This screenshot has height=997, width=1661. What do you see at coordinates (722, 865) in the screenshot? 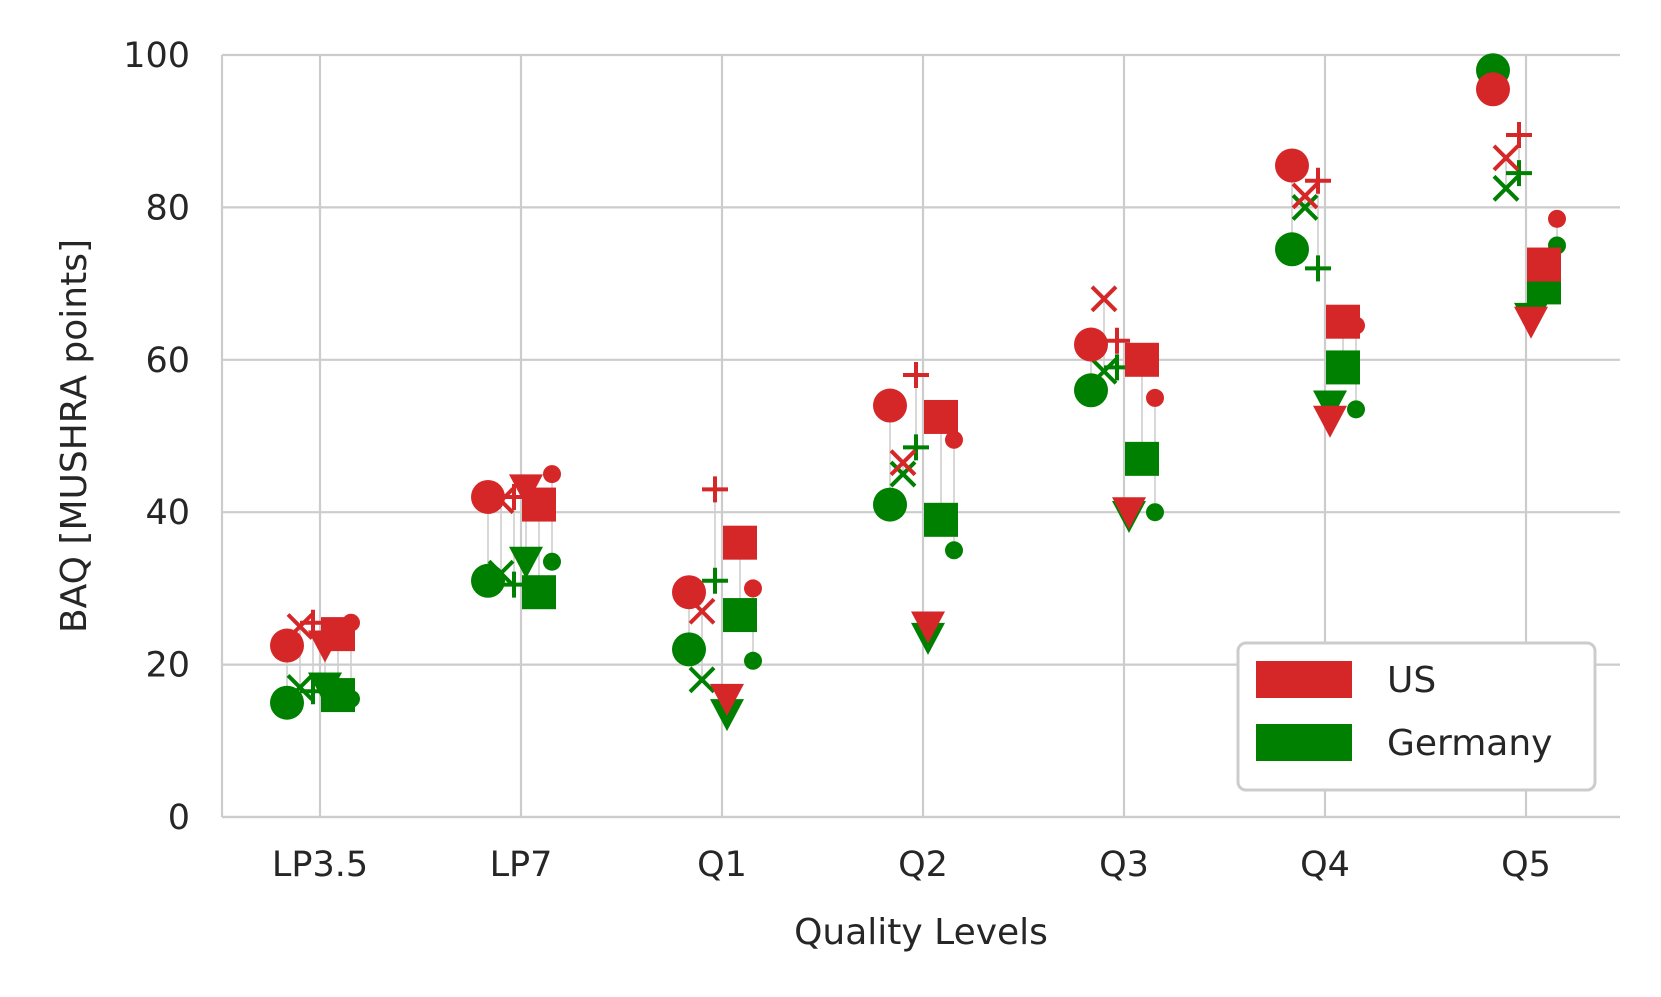
I see `x-tick-label: Q1` at bounding box center [722, 865].